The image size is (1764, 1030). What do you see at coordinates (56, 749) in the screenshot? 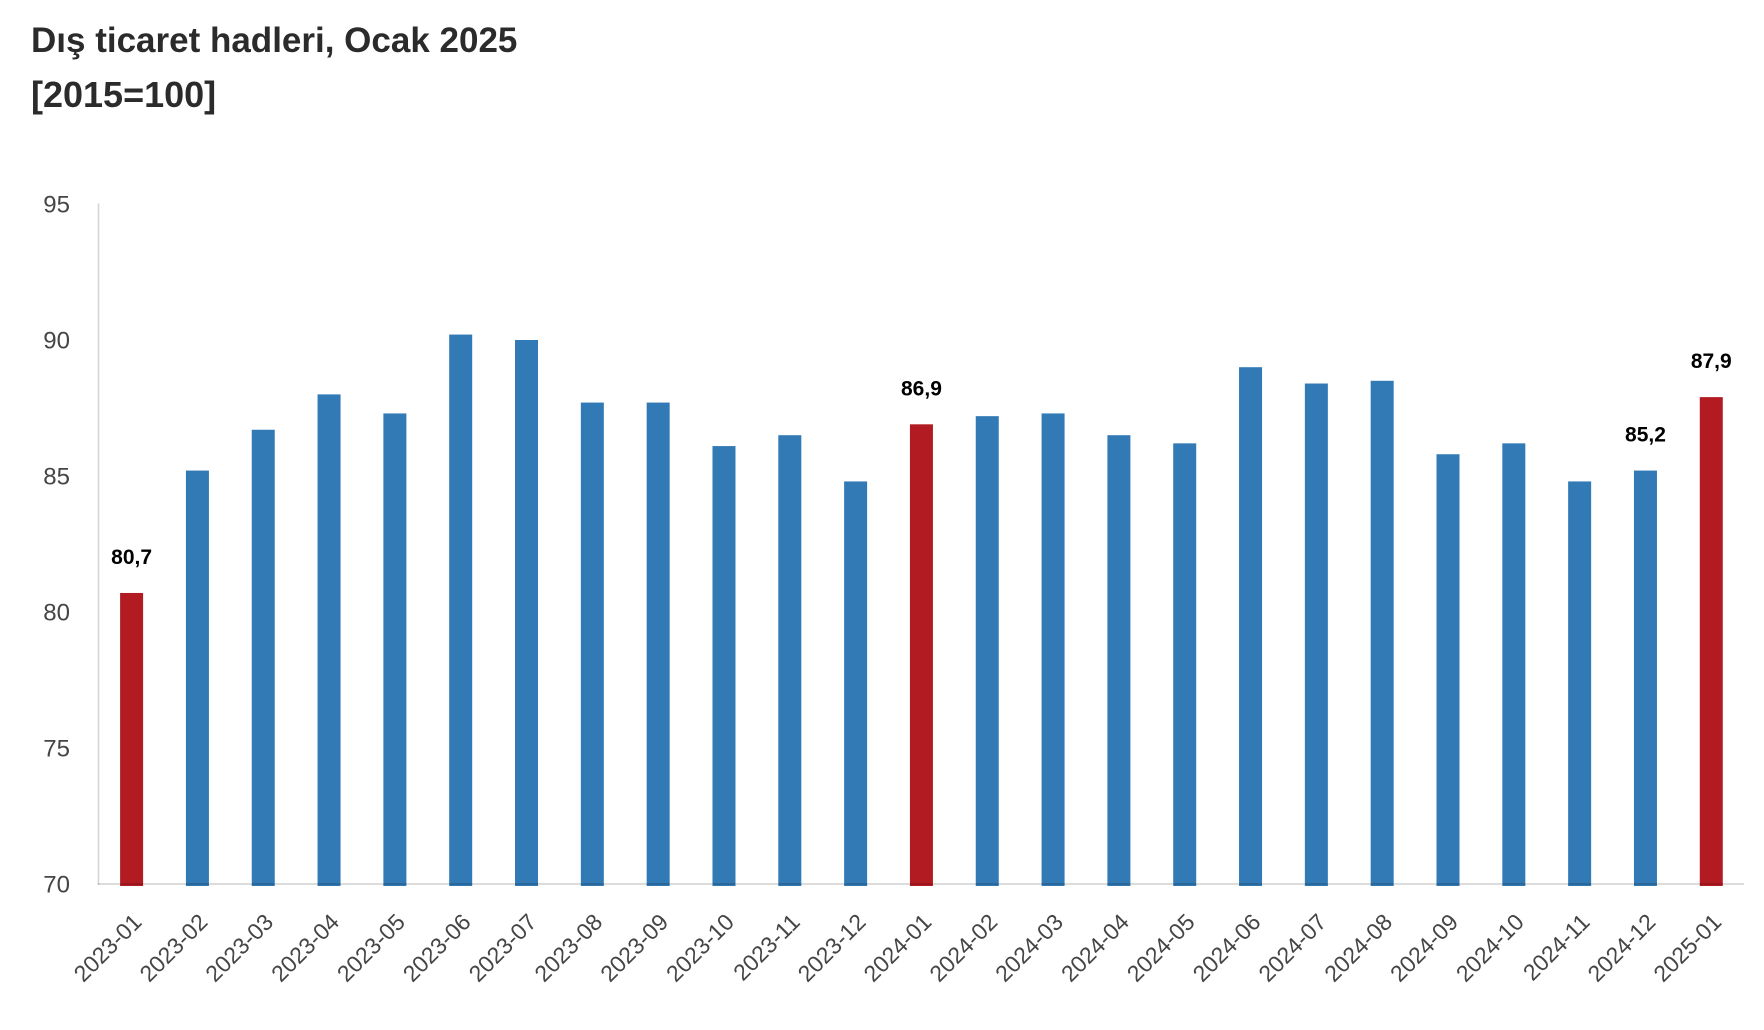
I see `svg-text: 75` at bounding box center [56, 749].